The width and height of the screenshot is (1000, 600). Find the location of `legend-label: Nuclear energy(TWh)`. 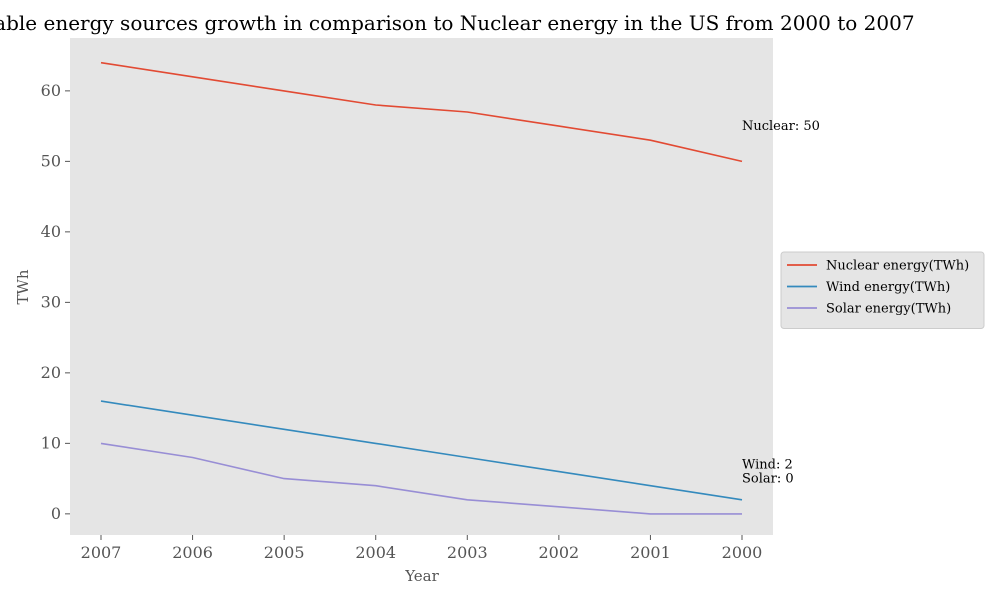

legend-label: Nuclear energy(TWh) is located at coordinates (897, 266).